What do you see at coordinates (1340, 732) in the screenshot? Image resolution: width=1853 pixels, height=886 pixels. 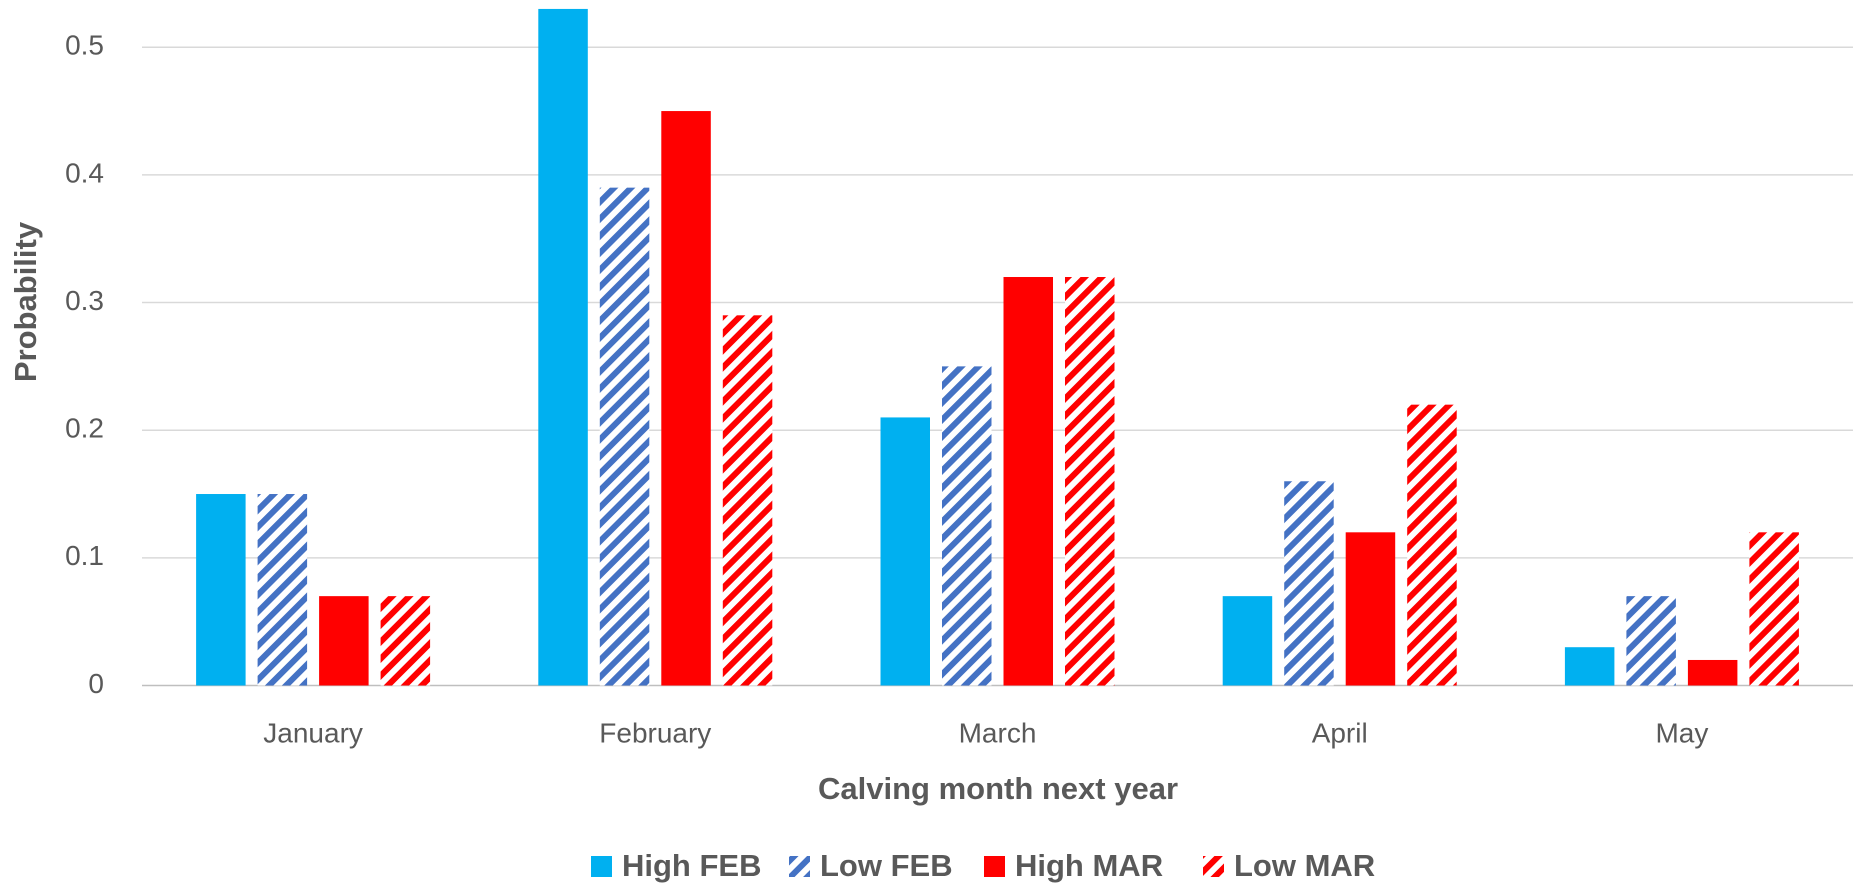 I see `x-tick-label: April` at bounding box center [1340, 732].